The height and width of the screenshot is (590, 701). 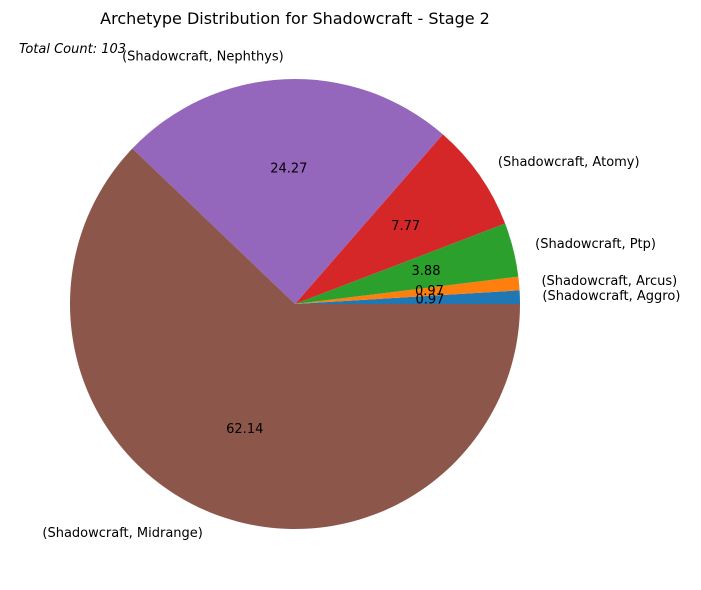 What do you see at coordinates (203, 56) in the screenshot?
I see `slice-category-label: (Shadowcraft, Nephthys)` at bounding box center [203, 56].